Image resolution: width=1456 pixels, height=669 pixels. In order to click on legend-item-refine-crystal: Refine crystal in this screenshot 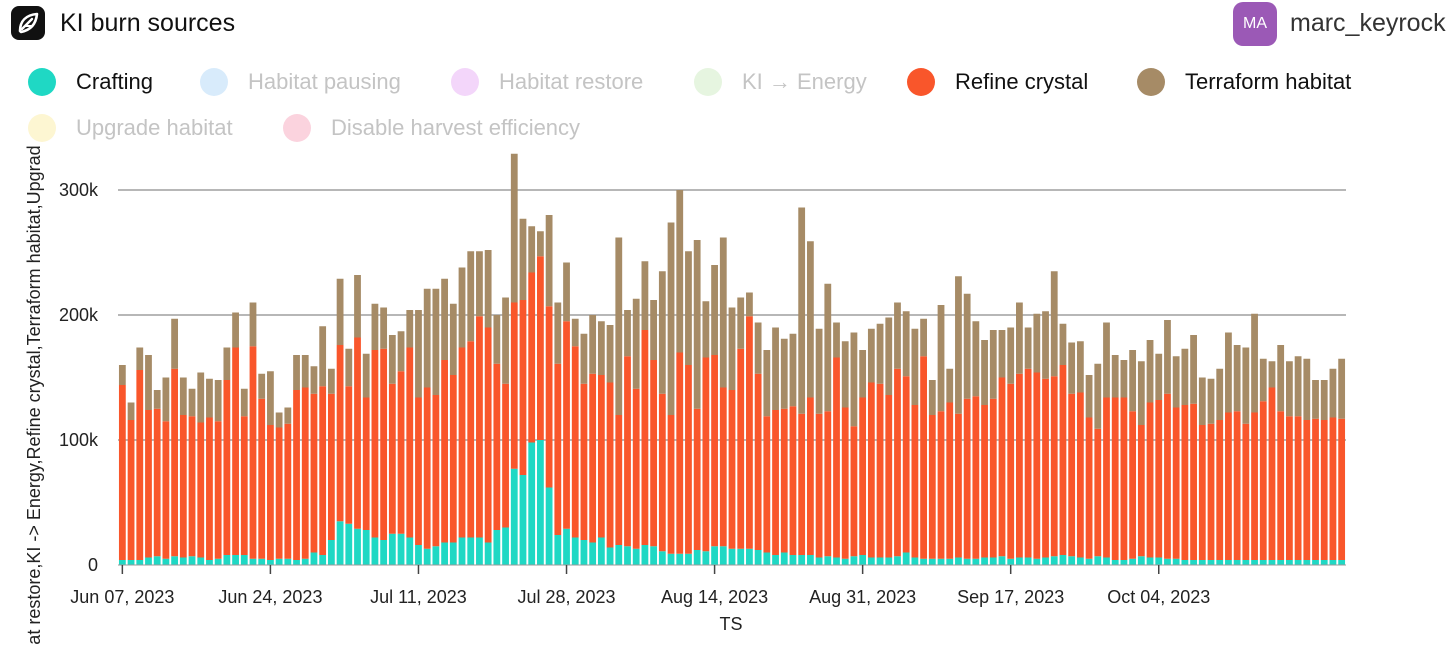, I will do `click(997, 82)`.